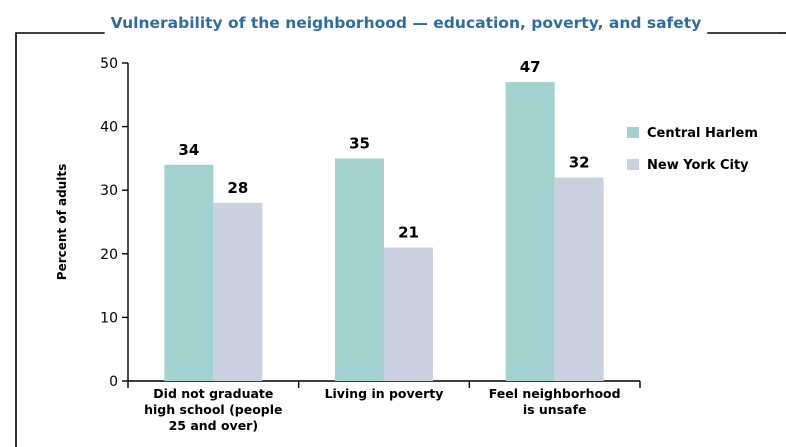  Describe the element at coordinates (692, 149) in the screenshot. I see `legend: Central Harlem New York City` at that location.